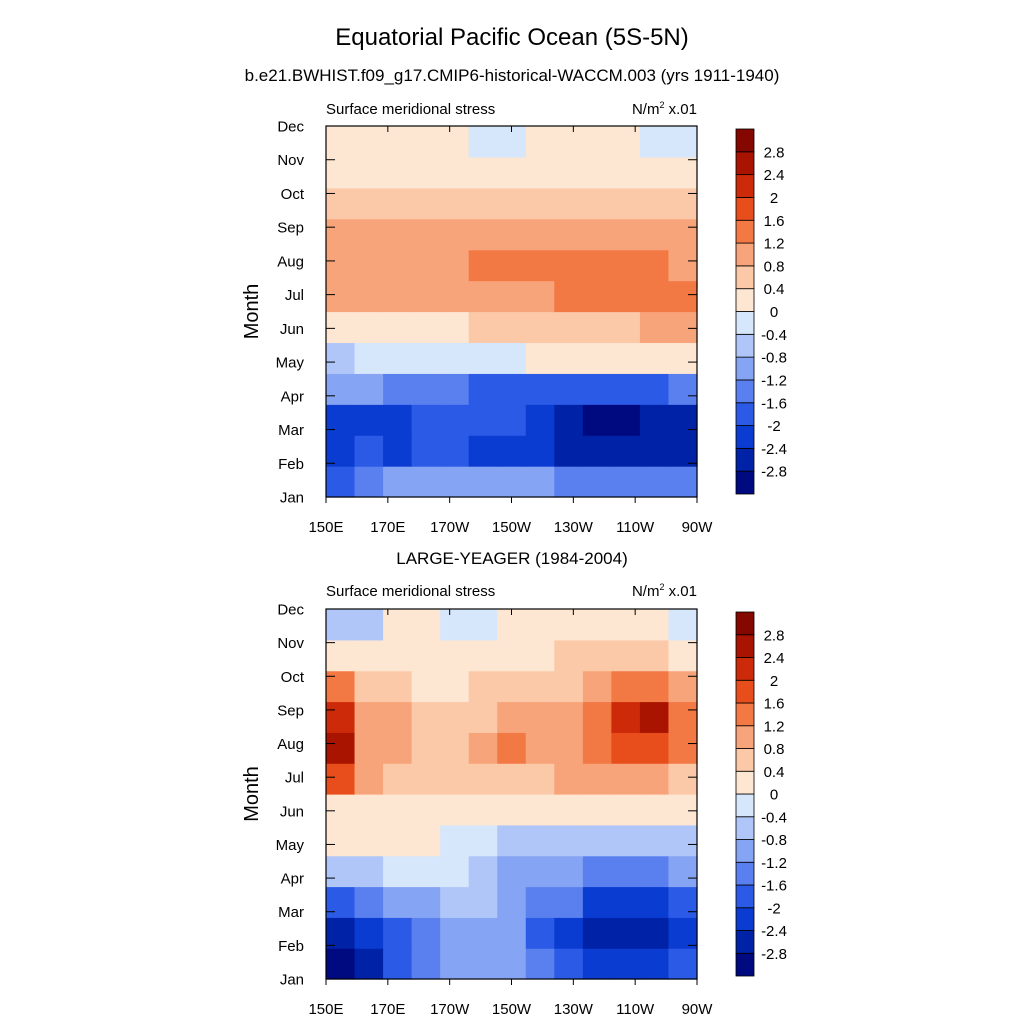 This screenshot has height=1024, width=1024. Describe the element at coordinates (774, 726) in the screenshot. I see `colorbar-label: 1.2` at that location.